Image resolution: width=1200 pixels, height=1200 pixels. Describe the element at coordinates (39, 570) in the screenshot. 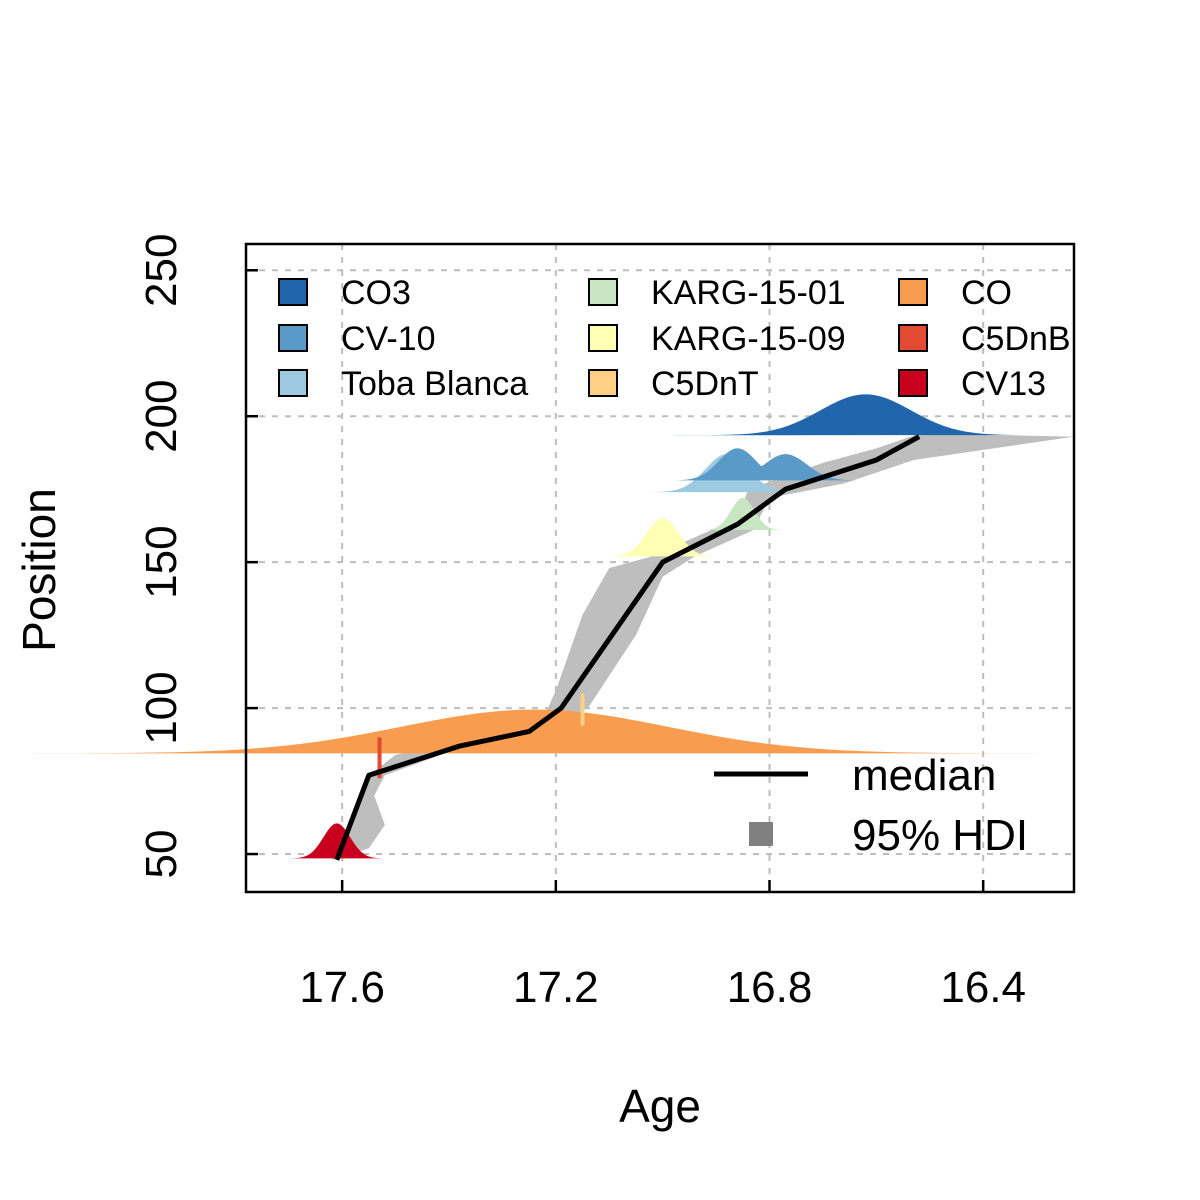

I see `y-axis-title: Position` at that location.